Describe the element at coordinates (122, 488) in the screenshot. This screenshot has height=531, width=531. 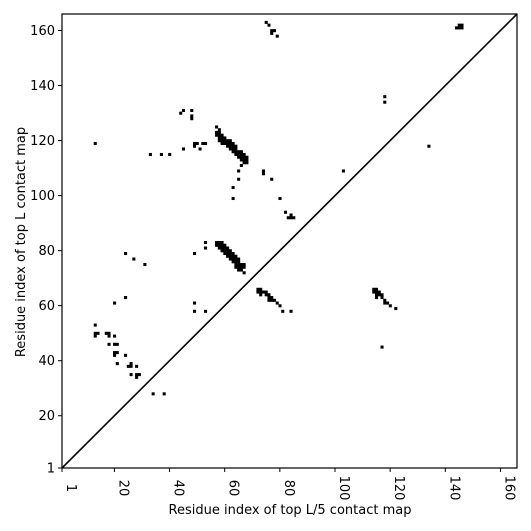
I see `x-tick-label: 20` at that location.